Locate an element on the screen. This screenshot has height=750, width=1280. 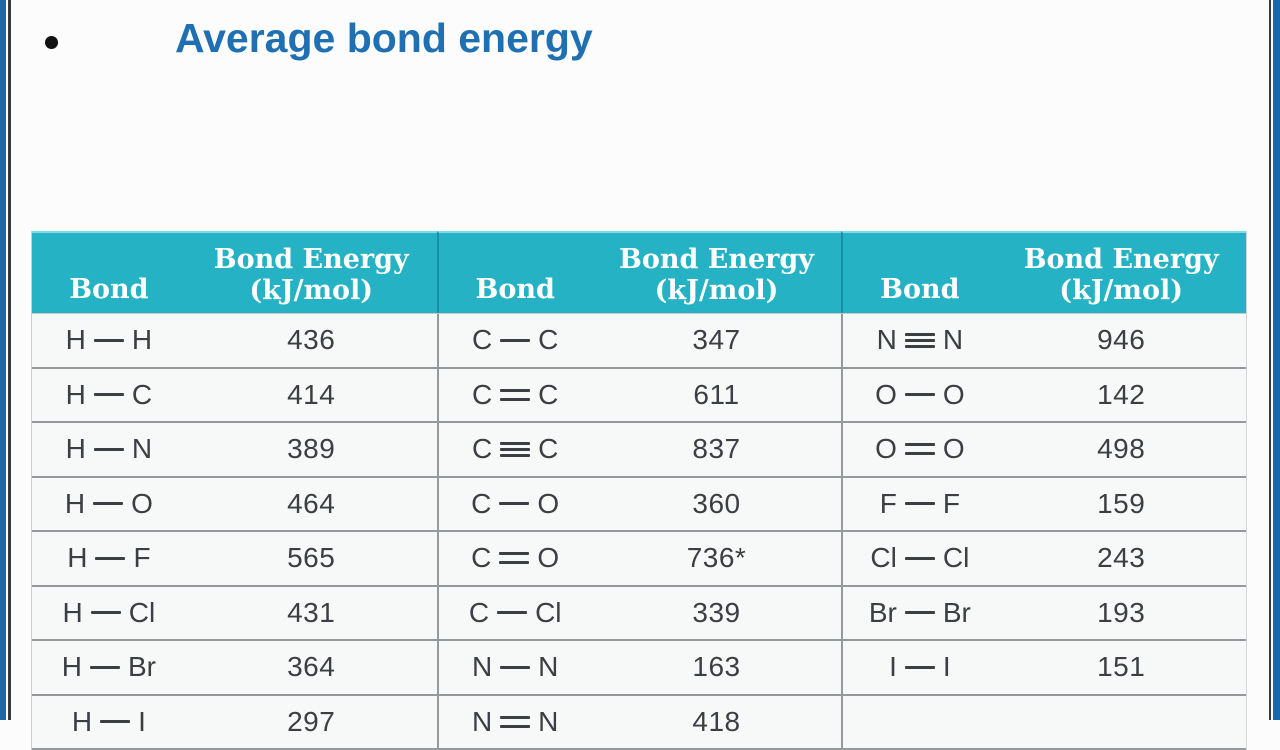
table-row is located at coordinates (1043, 723).